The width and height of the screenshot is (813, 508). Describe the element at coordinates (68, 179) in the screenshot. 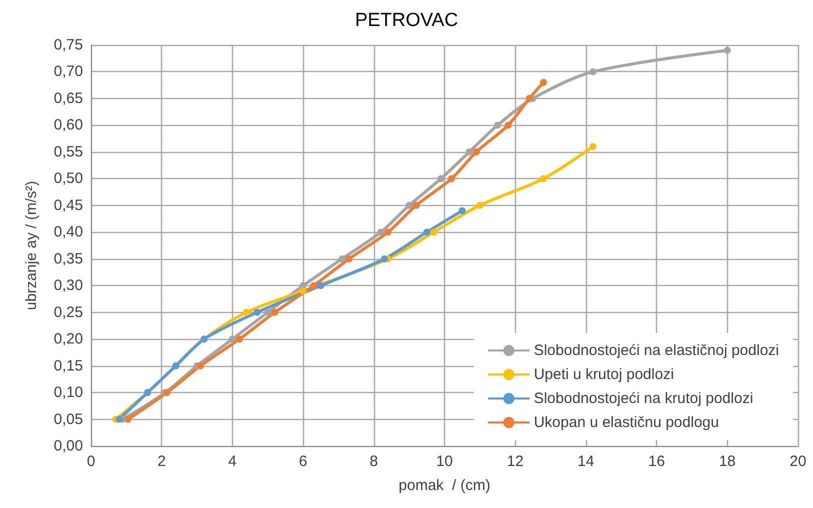

I see `y-tick-label: 0,50` at that location.